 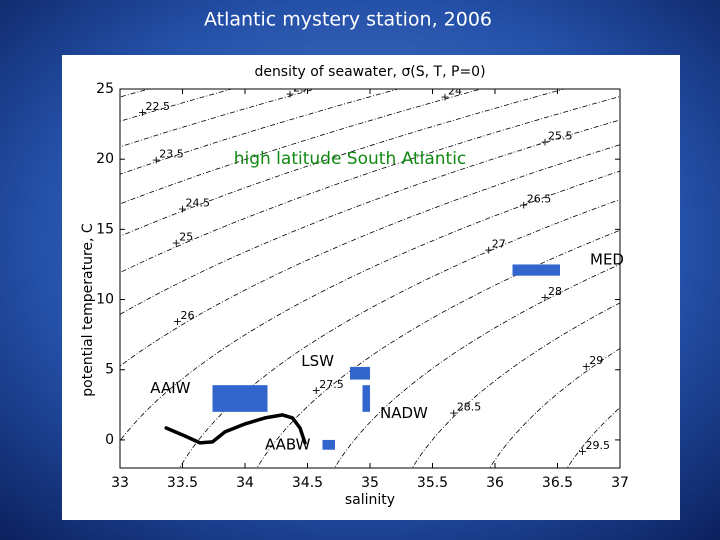 What do you see at coordinates (499, 243) in the screenshot?
I see `contour-label: 27` at bounding box center [499, 243].